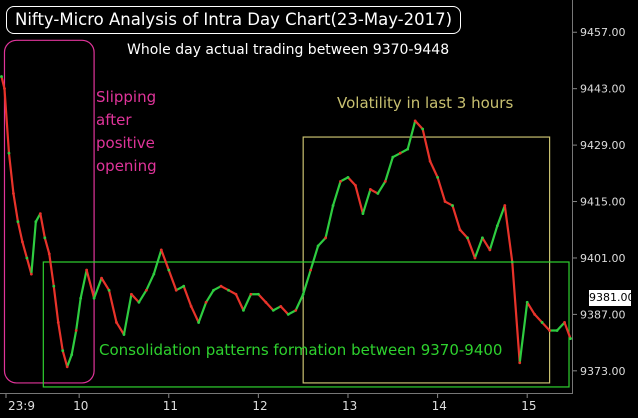 Image resolution: width=638 pixels, height=418 pixels. I want to click on slipping-line: positive, so click(125, 143).